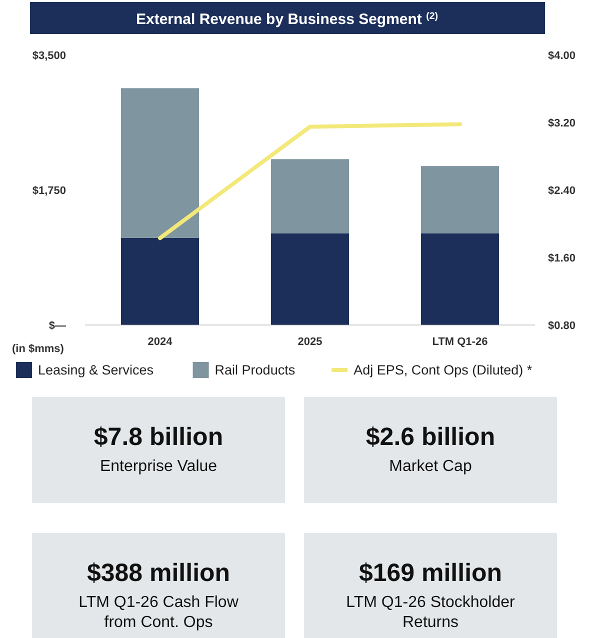 This screenshot has width=595, height=638. Describe the element at coordinates (430, 573) in the screenshot. I see `text: $169 million` at that location.